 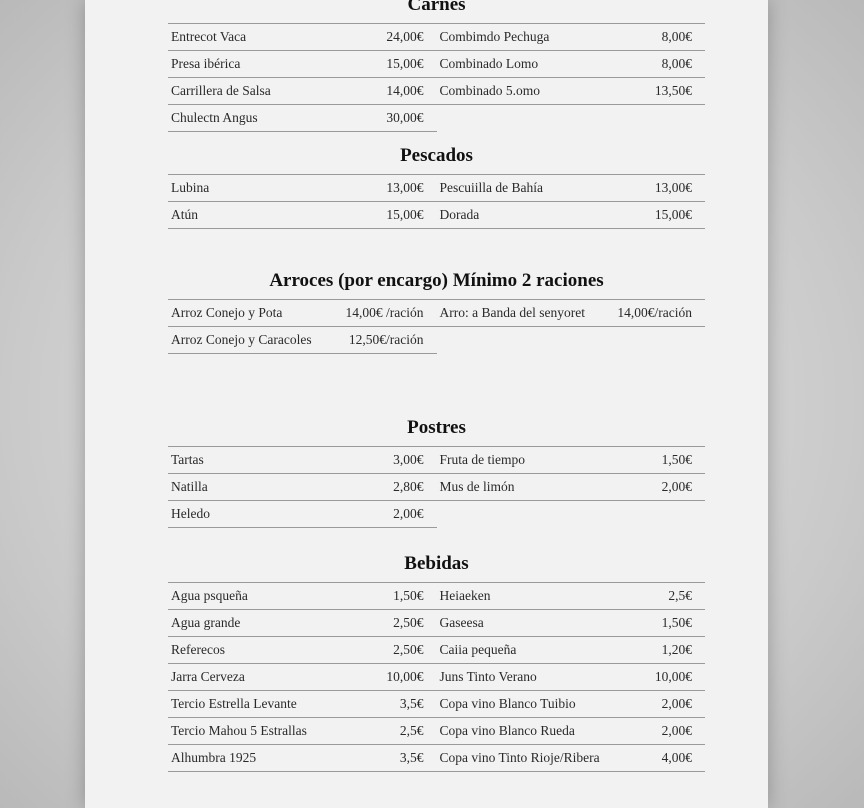 What do you see at coordinates (459, 214) in the screenshot?
I see `item-name: Dorada` at bounding box center [459, 214].